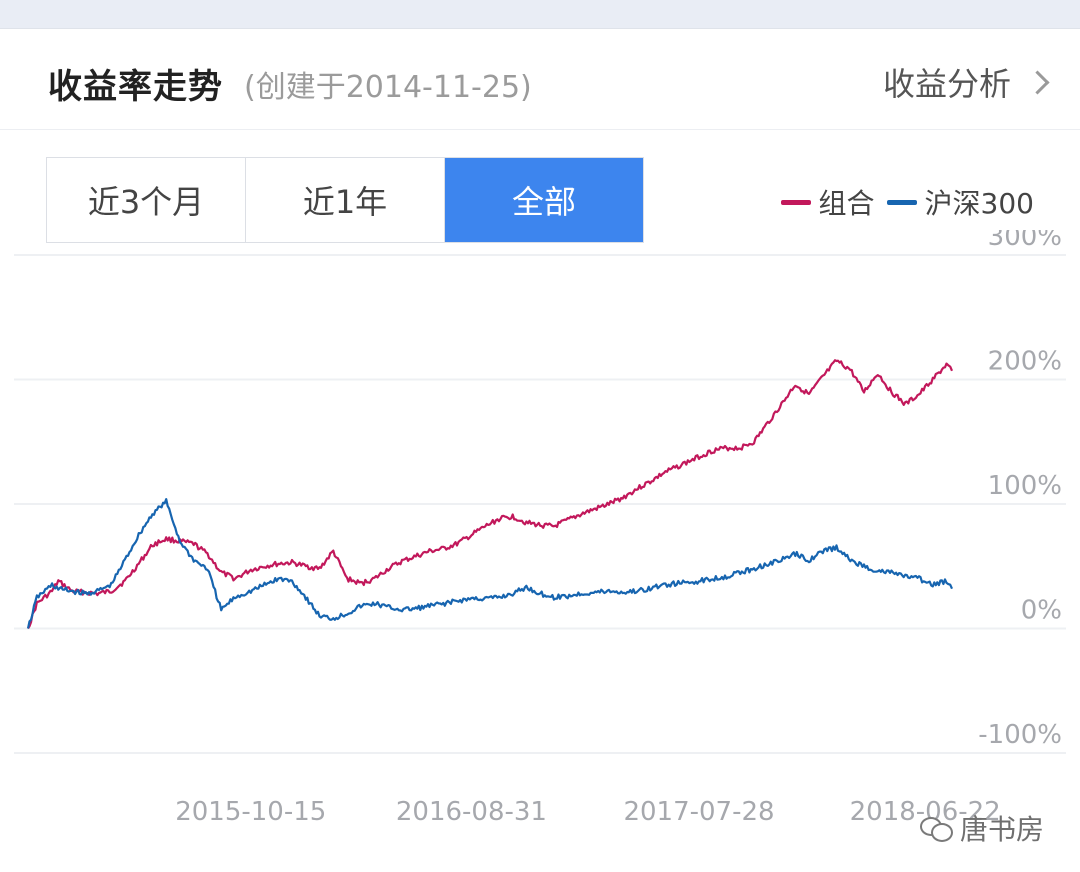  Describe the element at coordinates (946, 84) in the screenshot. I see `analysis-label: 收益分析` at that location.